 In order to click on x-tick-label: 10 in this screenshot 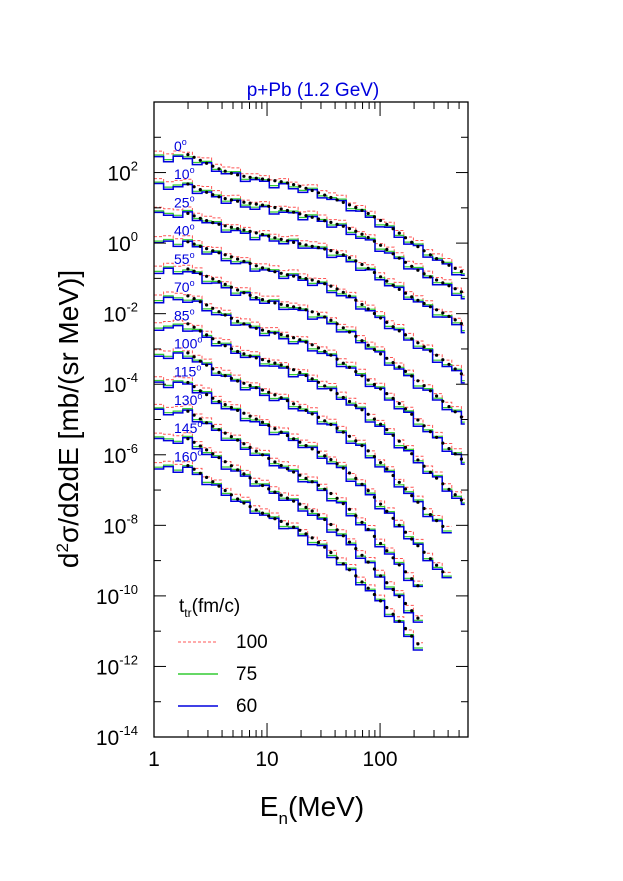, I will do `click(266, 759)`.